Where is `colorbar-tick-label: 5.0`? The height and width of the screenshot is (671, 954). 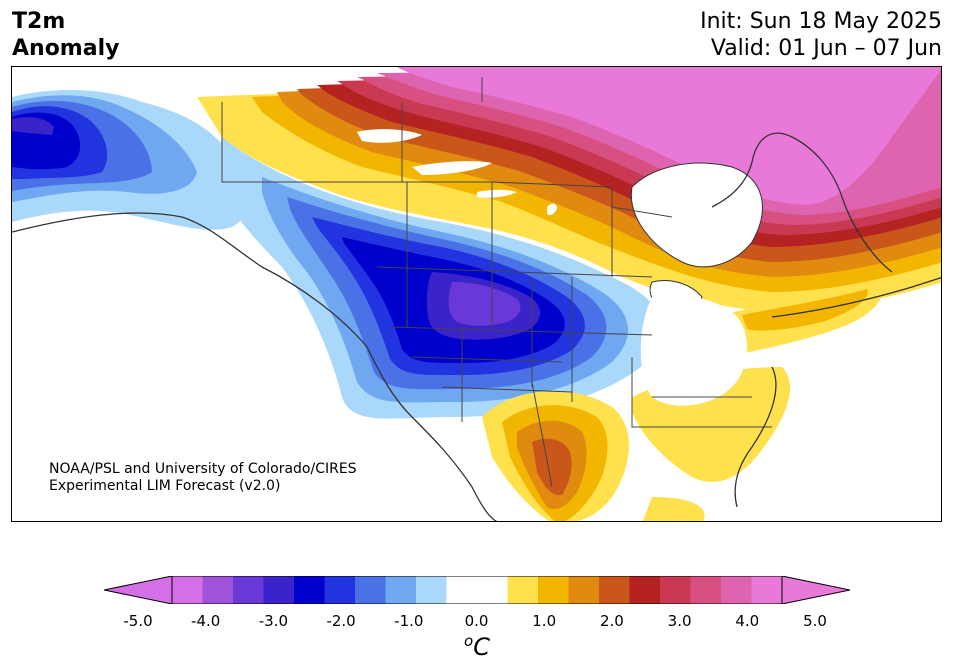
colorbar-tick-label: 5.0 is located at coordinates (815, 621).